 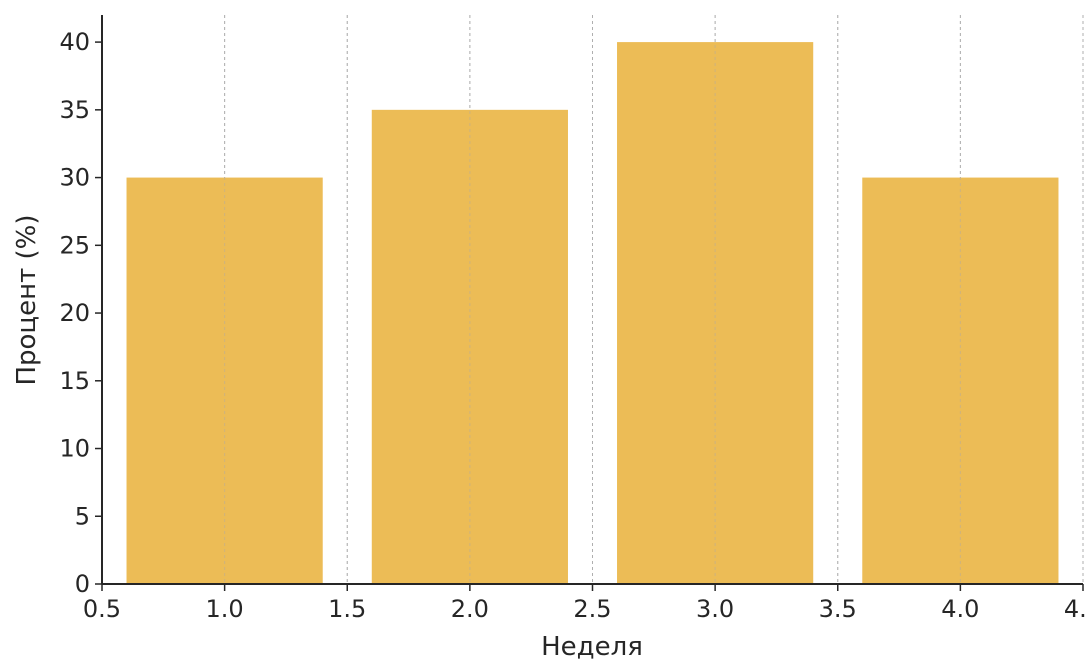 I want to click on y-tick-label-8: 40, so click(x=74, y=42).